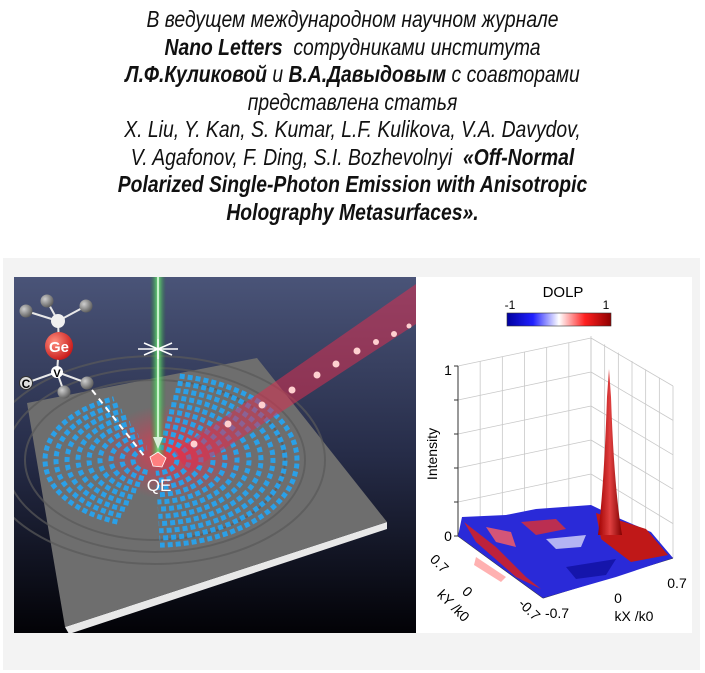 The image size is (705, 673). I want to click on text-line-4: представлена статья, so click(352, 103).